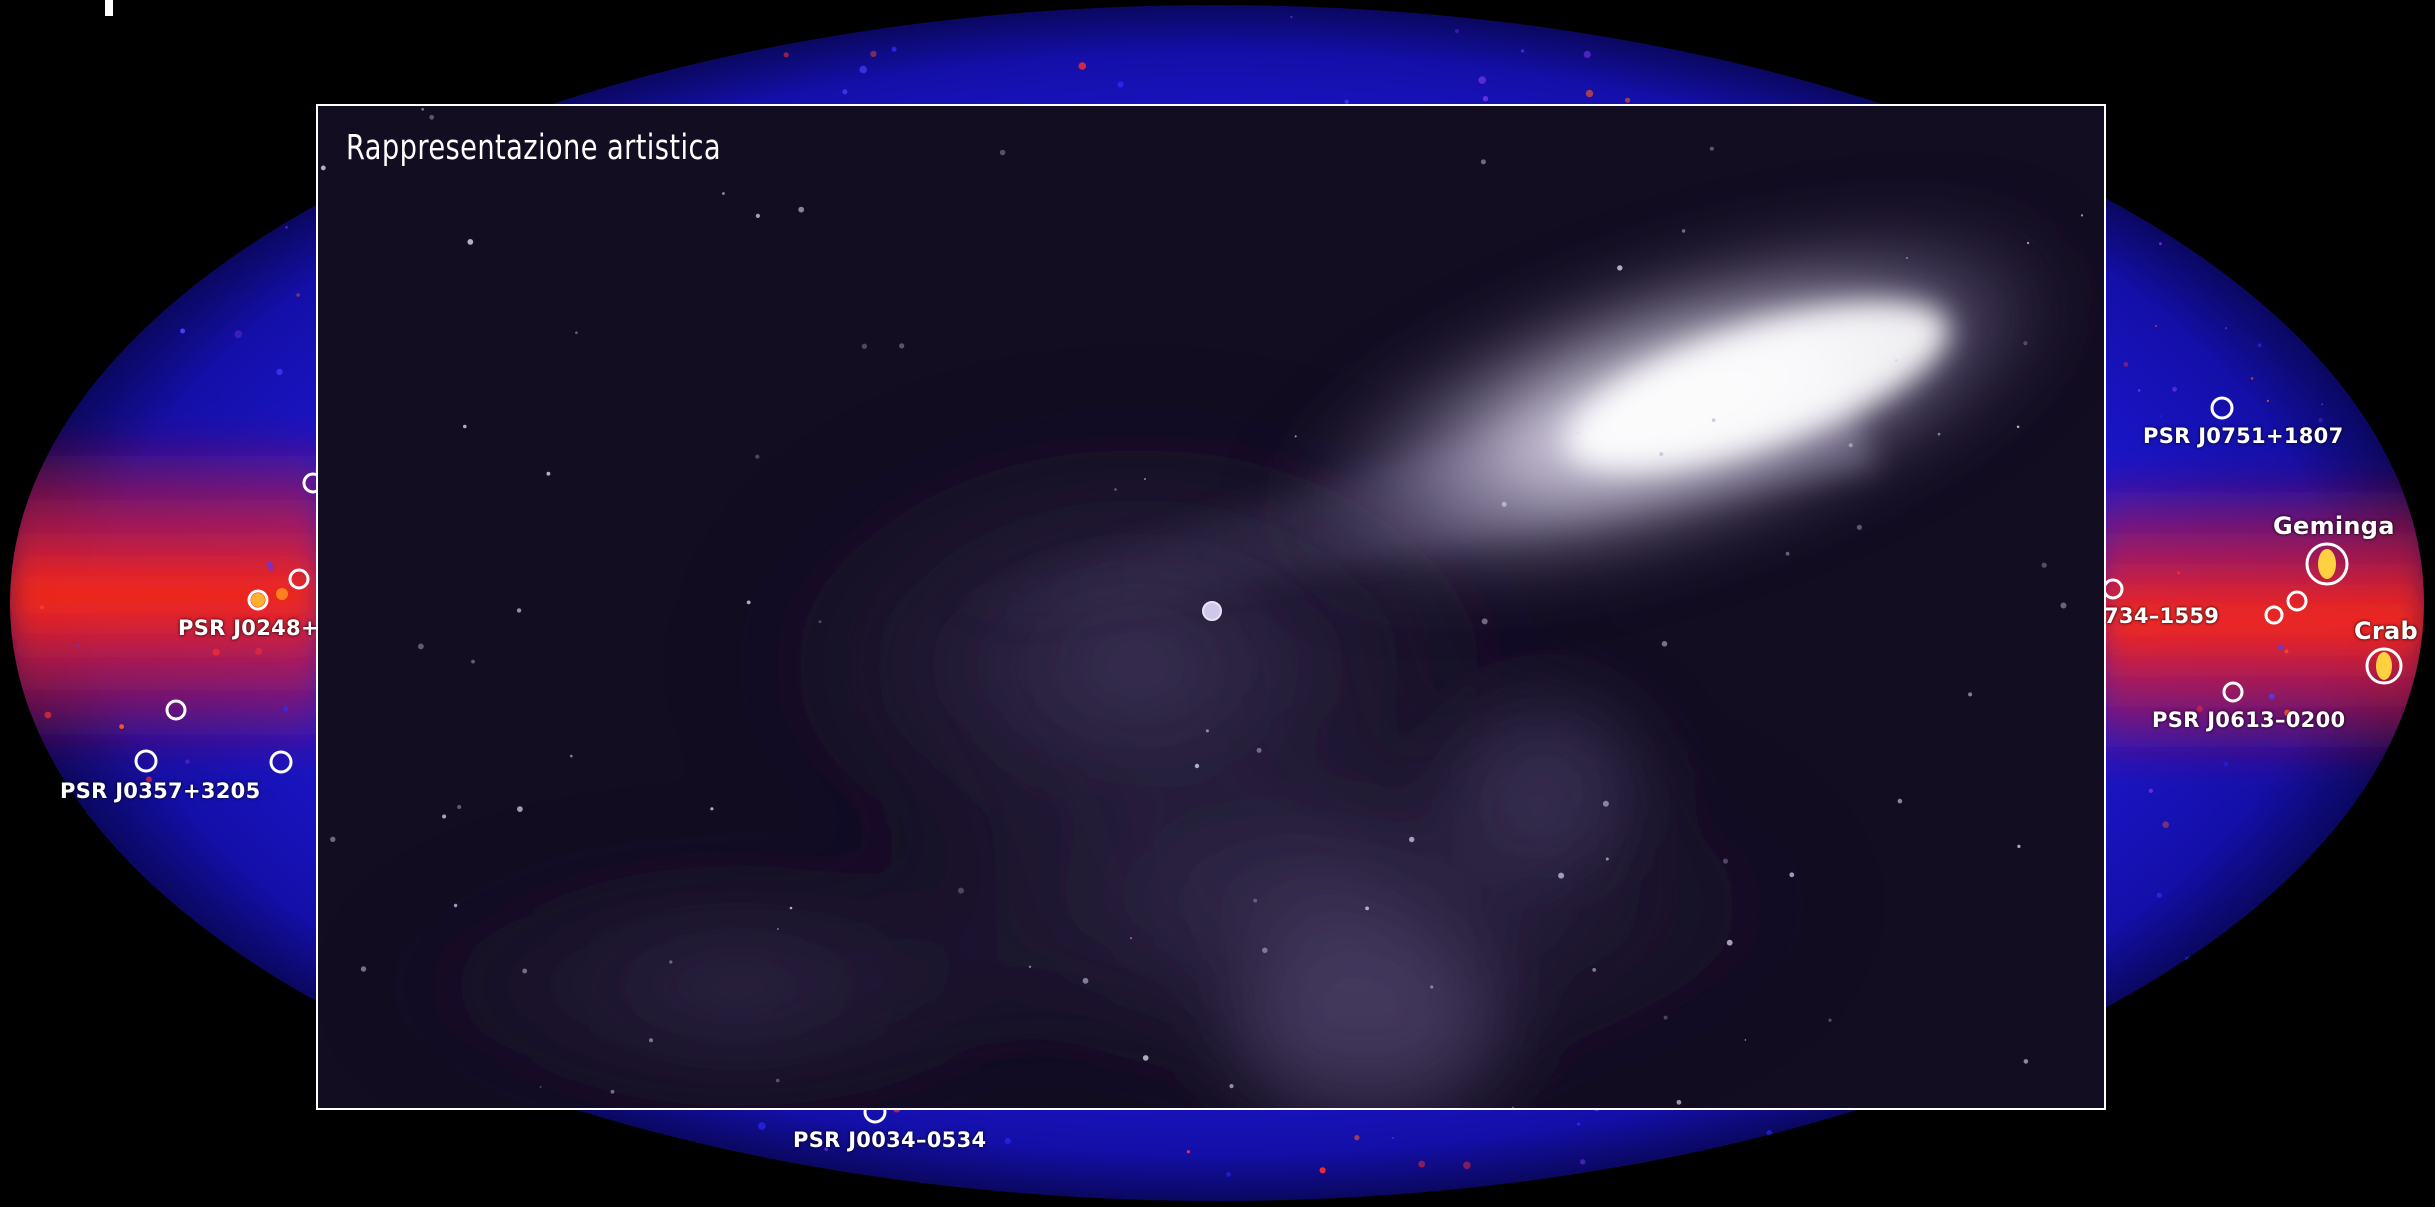 This screenshot has width=2435, height=1207. Describe the element at coordinates (109, 8) in the screenshot. I see `corner-tick-mark` at that location.